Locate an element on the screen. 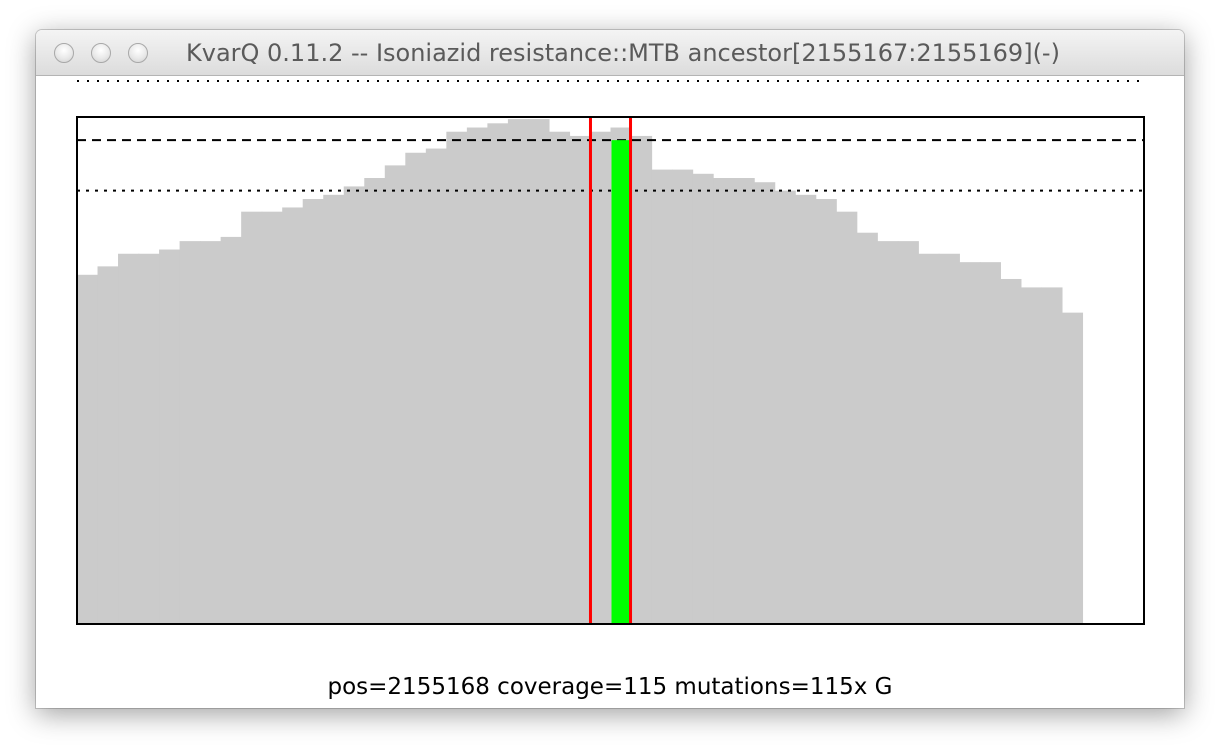  reference-lines is located at coordinates (610, 165).